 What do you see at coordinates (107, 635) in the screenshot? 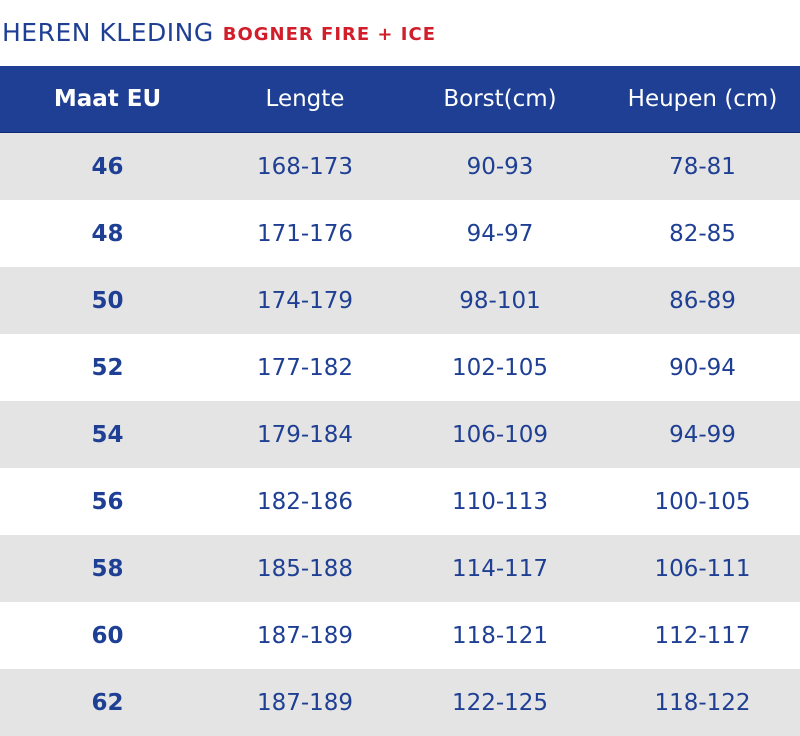
I see `cell-size: 60` at bounding box center [107, 635].